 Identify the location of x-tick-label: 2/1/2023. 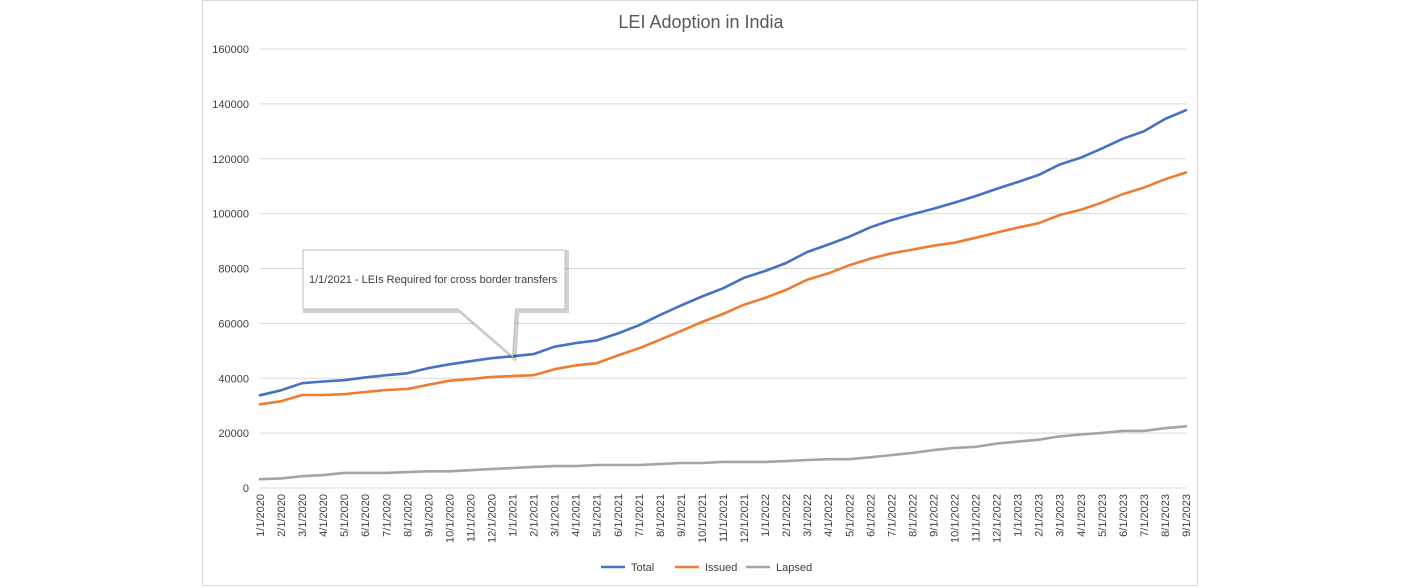
(1040, 515).